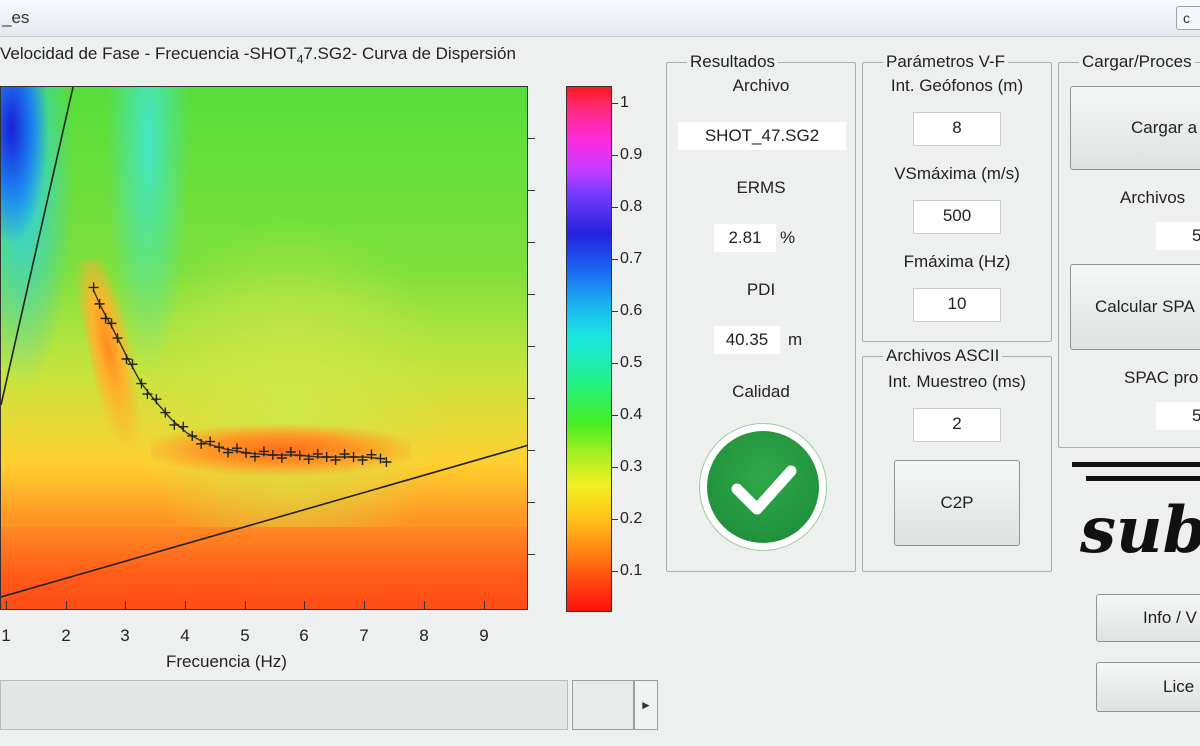 This screenshot has width=1200, height=746. I want to click on colorbar-label: 0.9, so click(631, 154).